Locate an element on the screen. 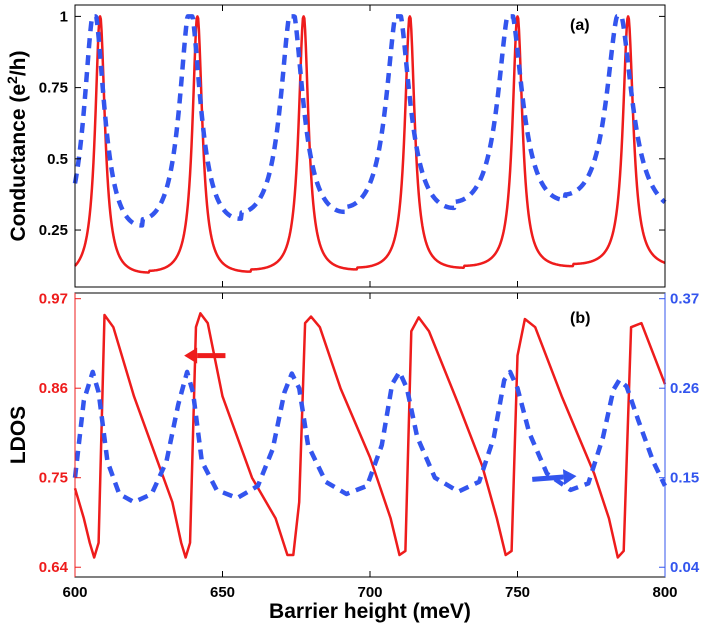 The height and width of the screenshot is (628, 706). top-y-tick-label: 1 is located at coordinates (64, 16).